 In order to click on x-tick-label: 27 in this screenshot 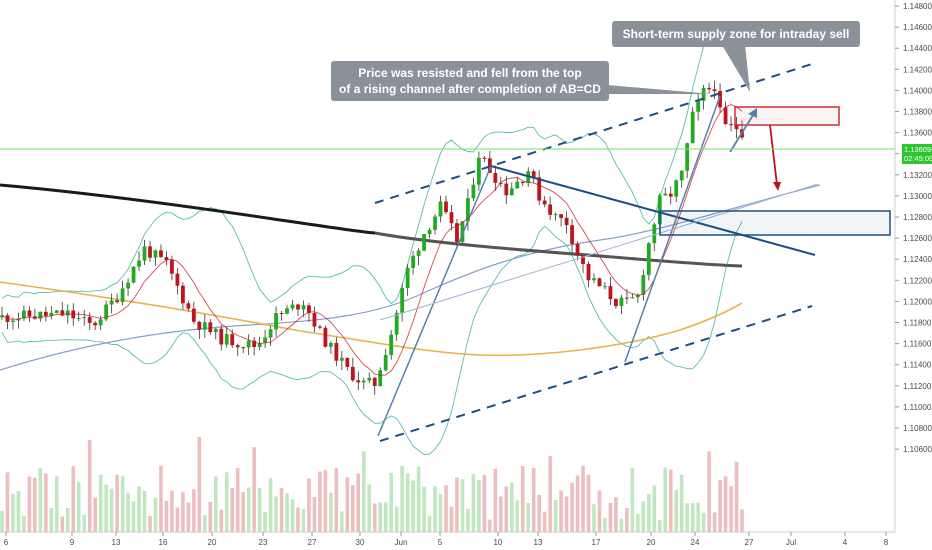, I will do `click(749, 542)`.